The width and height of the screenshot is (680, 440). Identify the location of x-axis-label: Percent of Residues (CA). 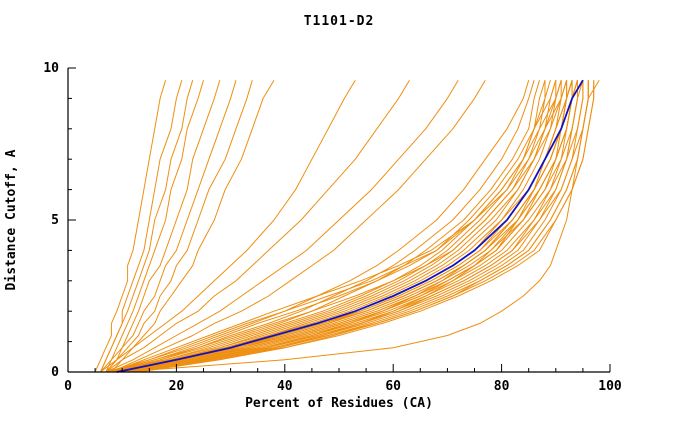
(339, 403).